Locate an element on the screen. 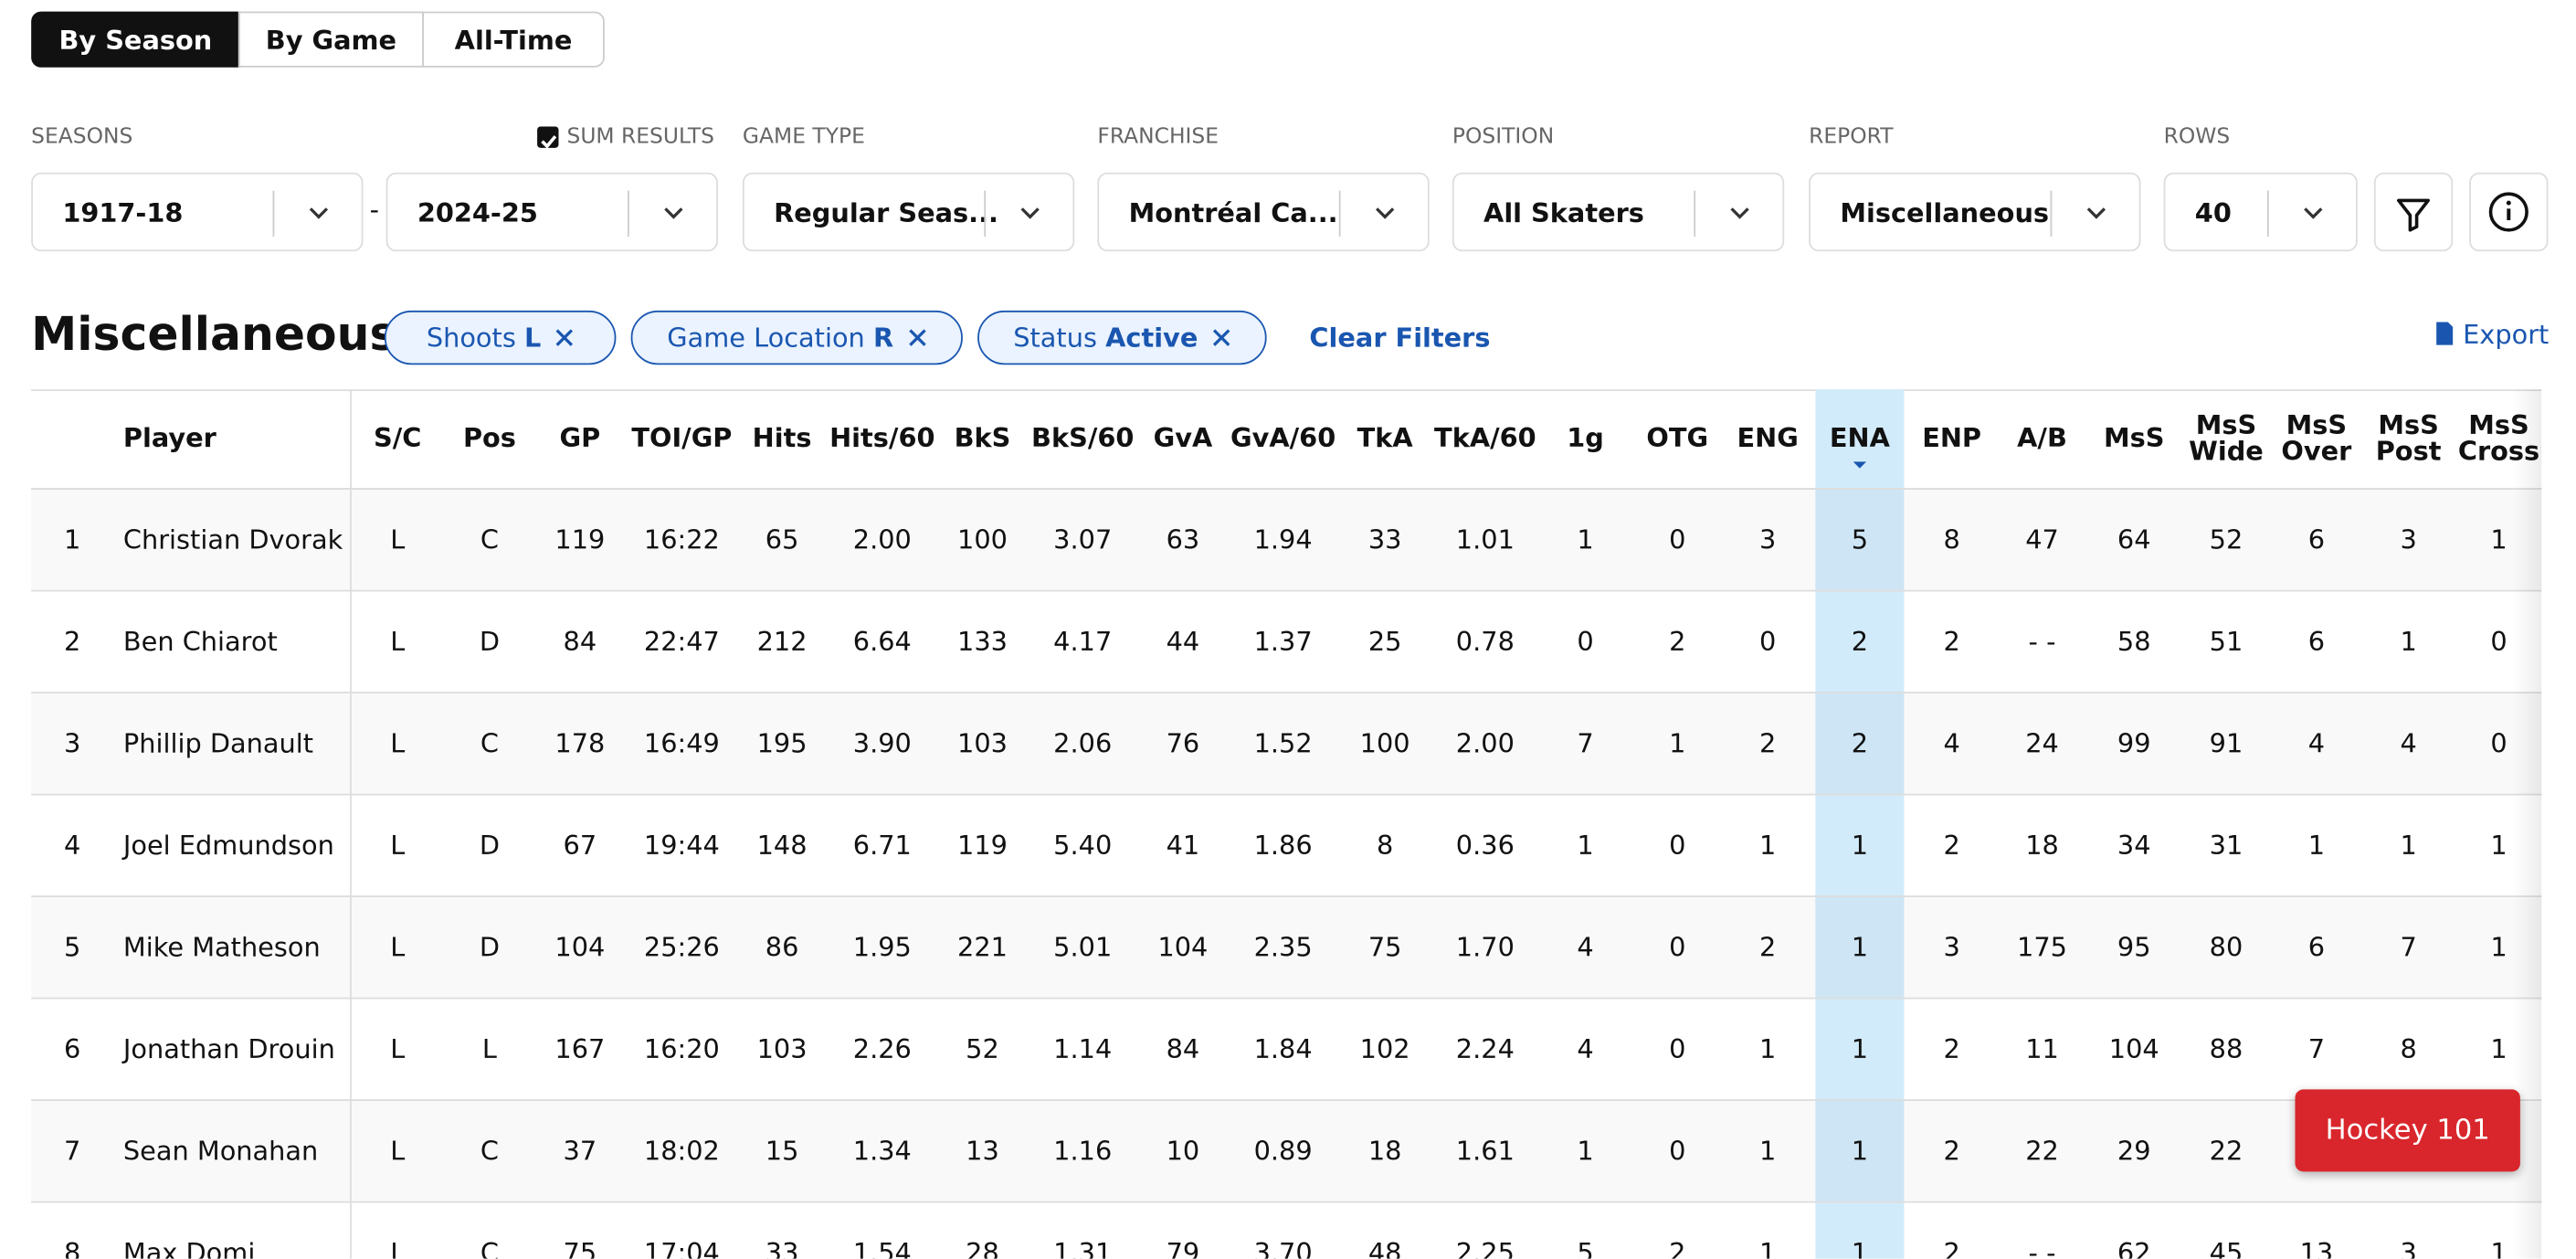 This screenshot has height=1259, width=2576. table-cell: 86 is located at coordinates (782, 947).